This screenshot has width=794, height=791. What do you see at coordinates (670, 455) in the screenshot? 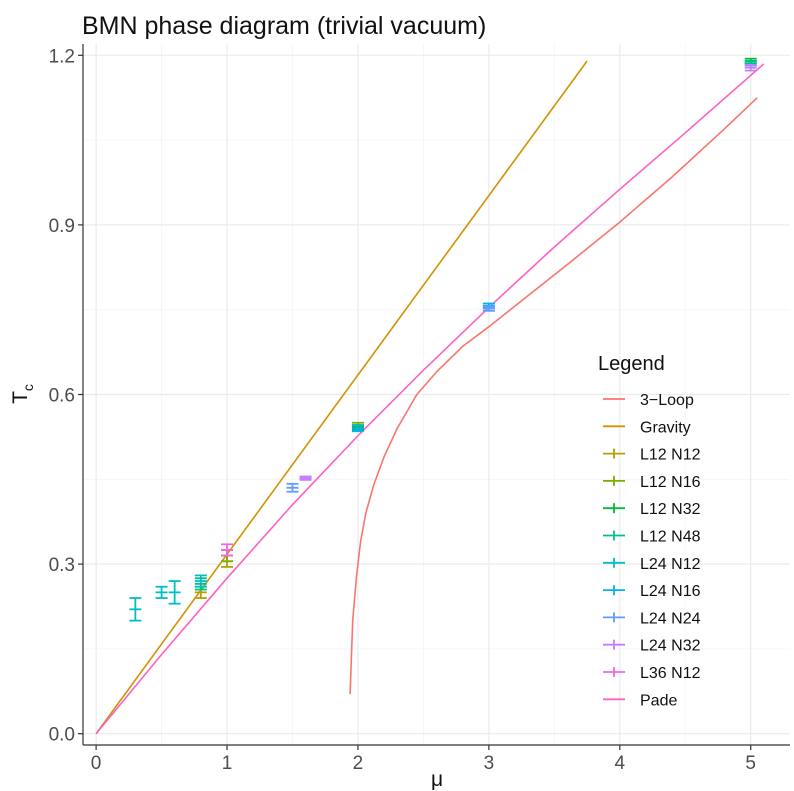
I see `legend-label: L12 N12` at bounding box center [670, 455].